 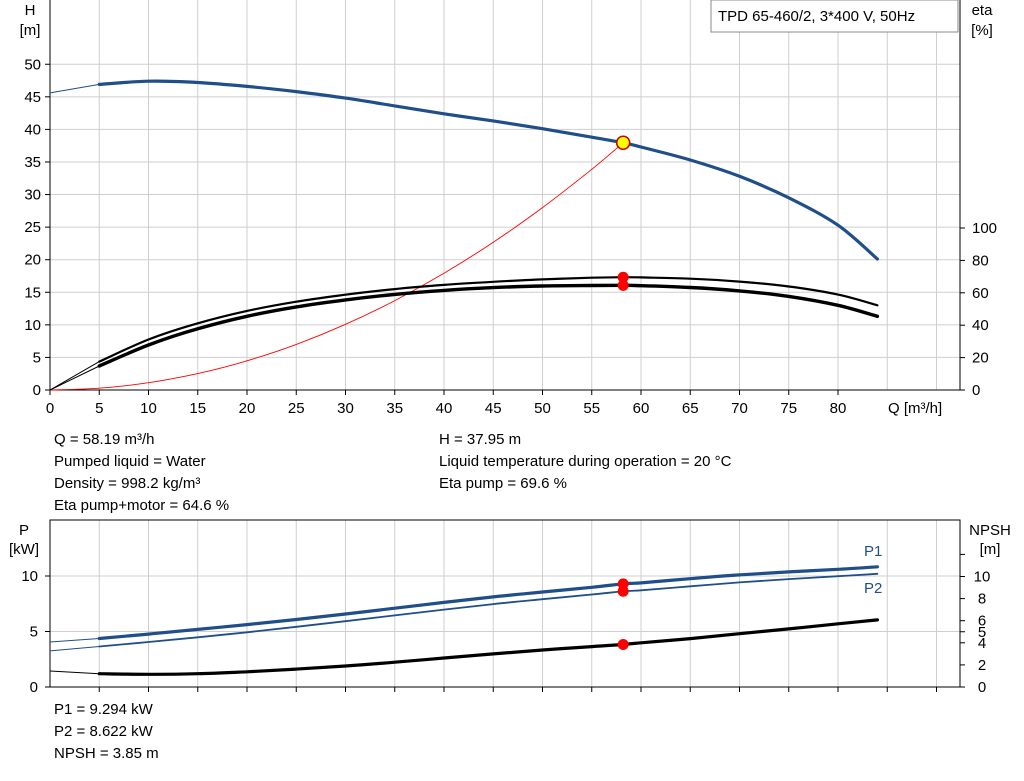 I want to click on y-tick-label: 20, so click(x=32, y=260).